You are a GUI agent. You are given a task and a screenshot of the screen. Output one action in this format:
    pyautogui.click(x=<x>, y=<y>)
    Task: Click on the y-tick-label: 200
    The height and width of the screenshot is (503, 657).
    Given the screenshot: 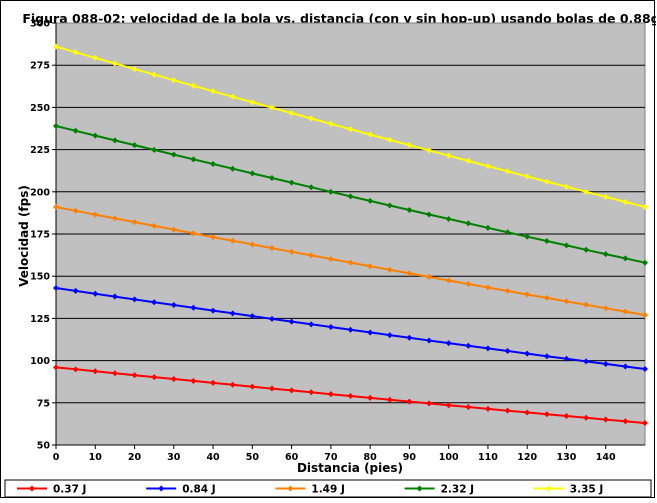 What is the action you would take?
    pyautogui.click(x=40, y=192)
    